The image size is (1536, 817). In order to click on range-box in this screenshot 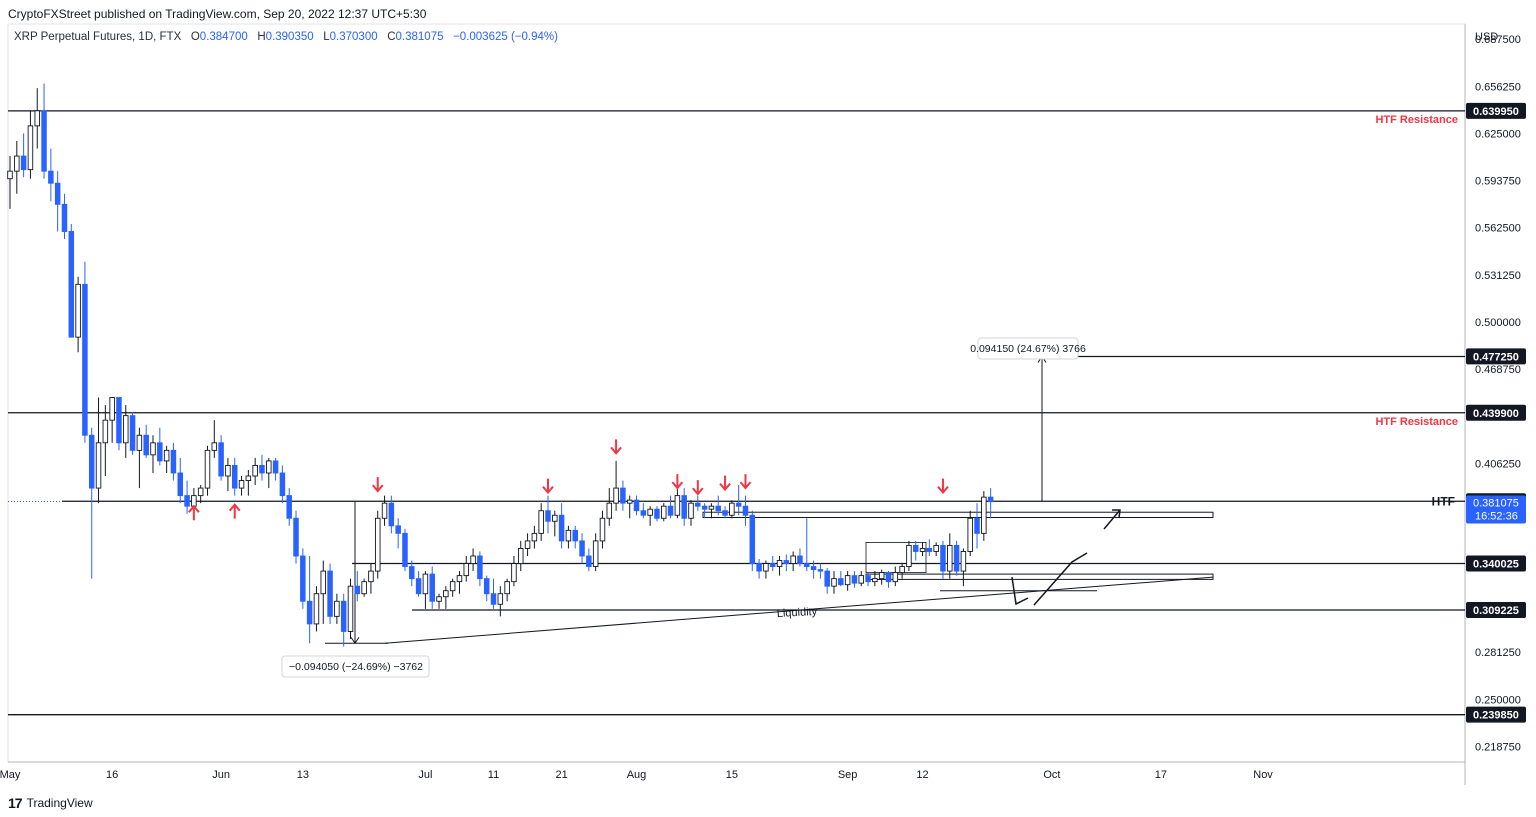, I will do `click(1039, 576)`.